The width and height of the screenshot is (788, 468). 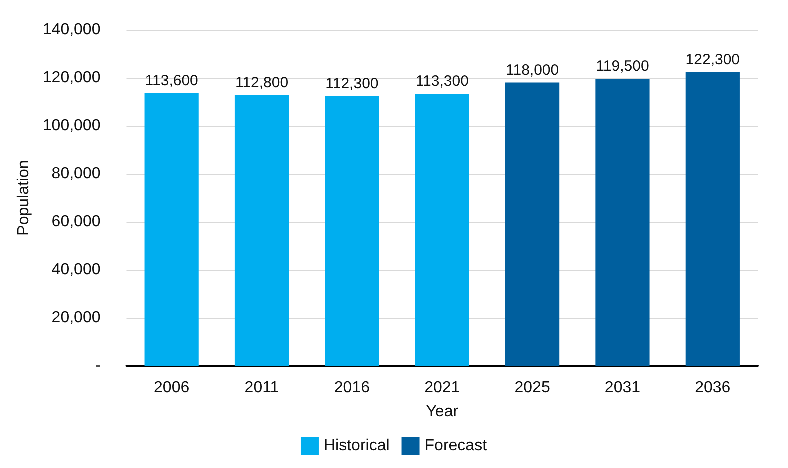 What do you see at coordinates (262, 83) in the screenshot?
I see `data-label: 112,800` at bounding box center [262, 83].